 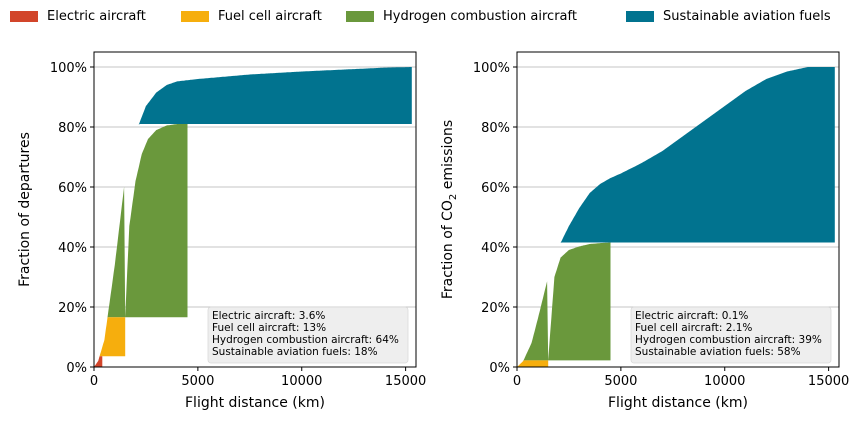 I want to click on y-axis-label-part: Fraction of CO, so click(x=448, y=249).